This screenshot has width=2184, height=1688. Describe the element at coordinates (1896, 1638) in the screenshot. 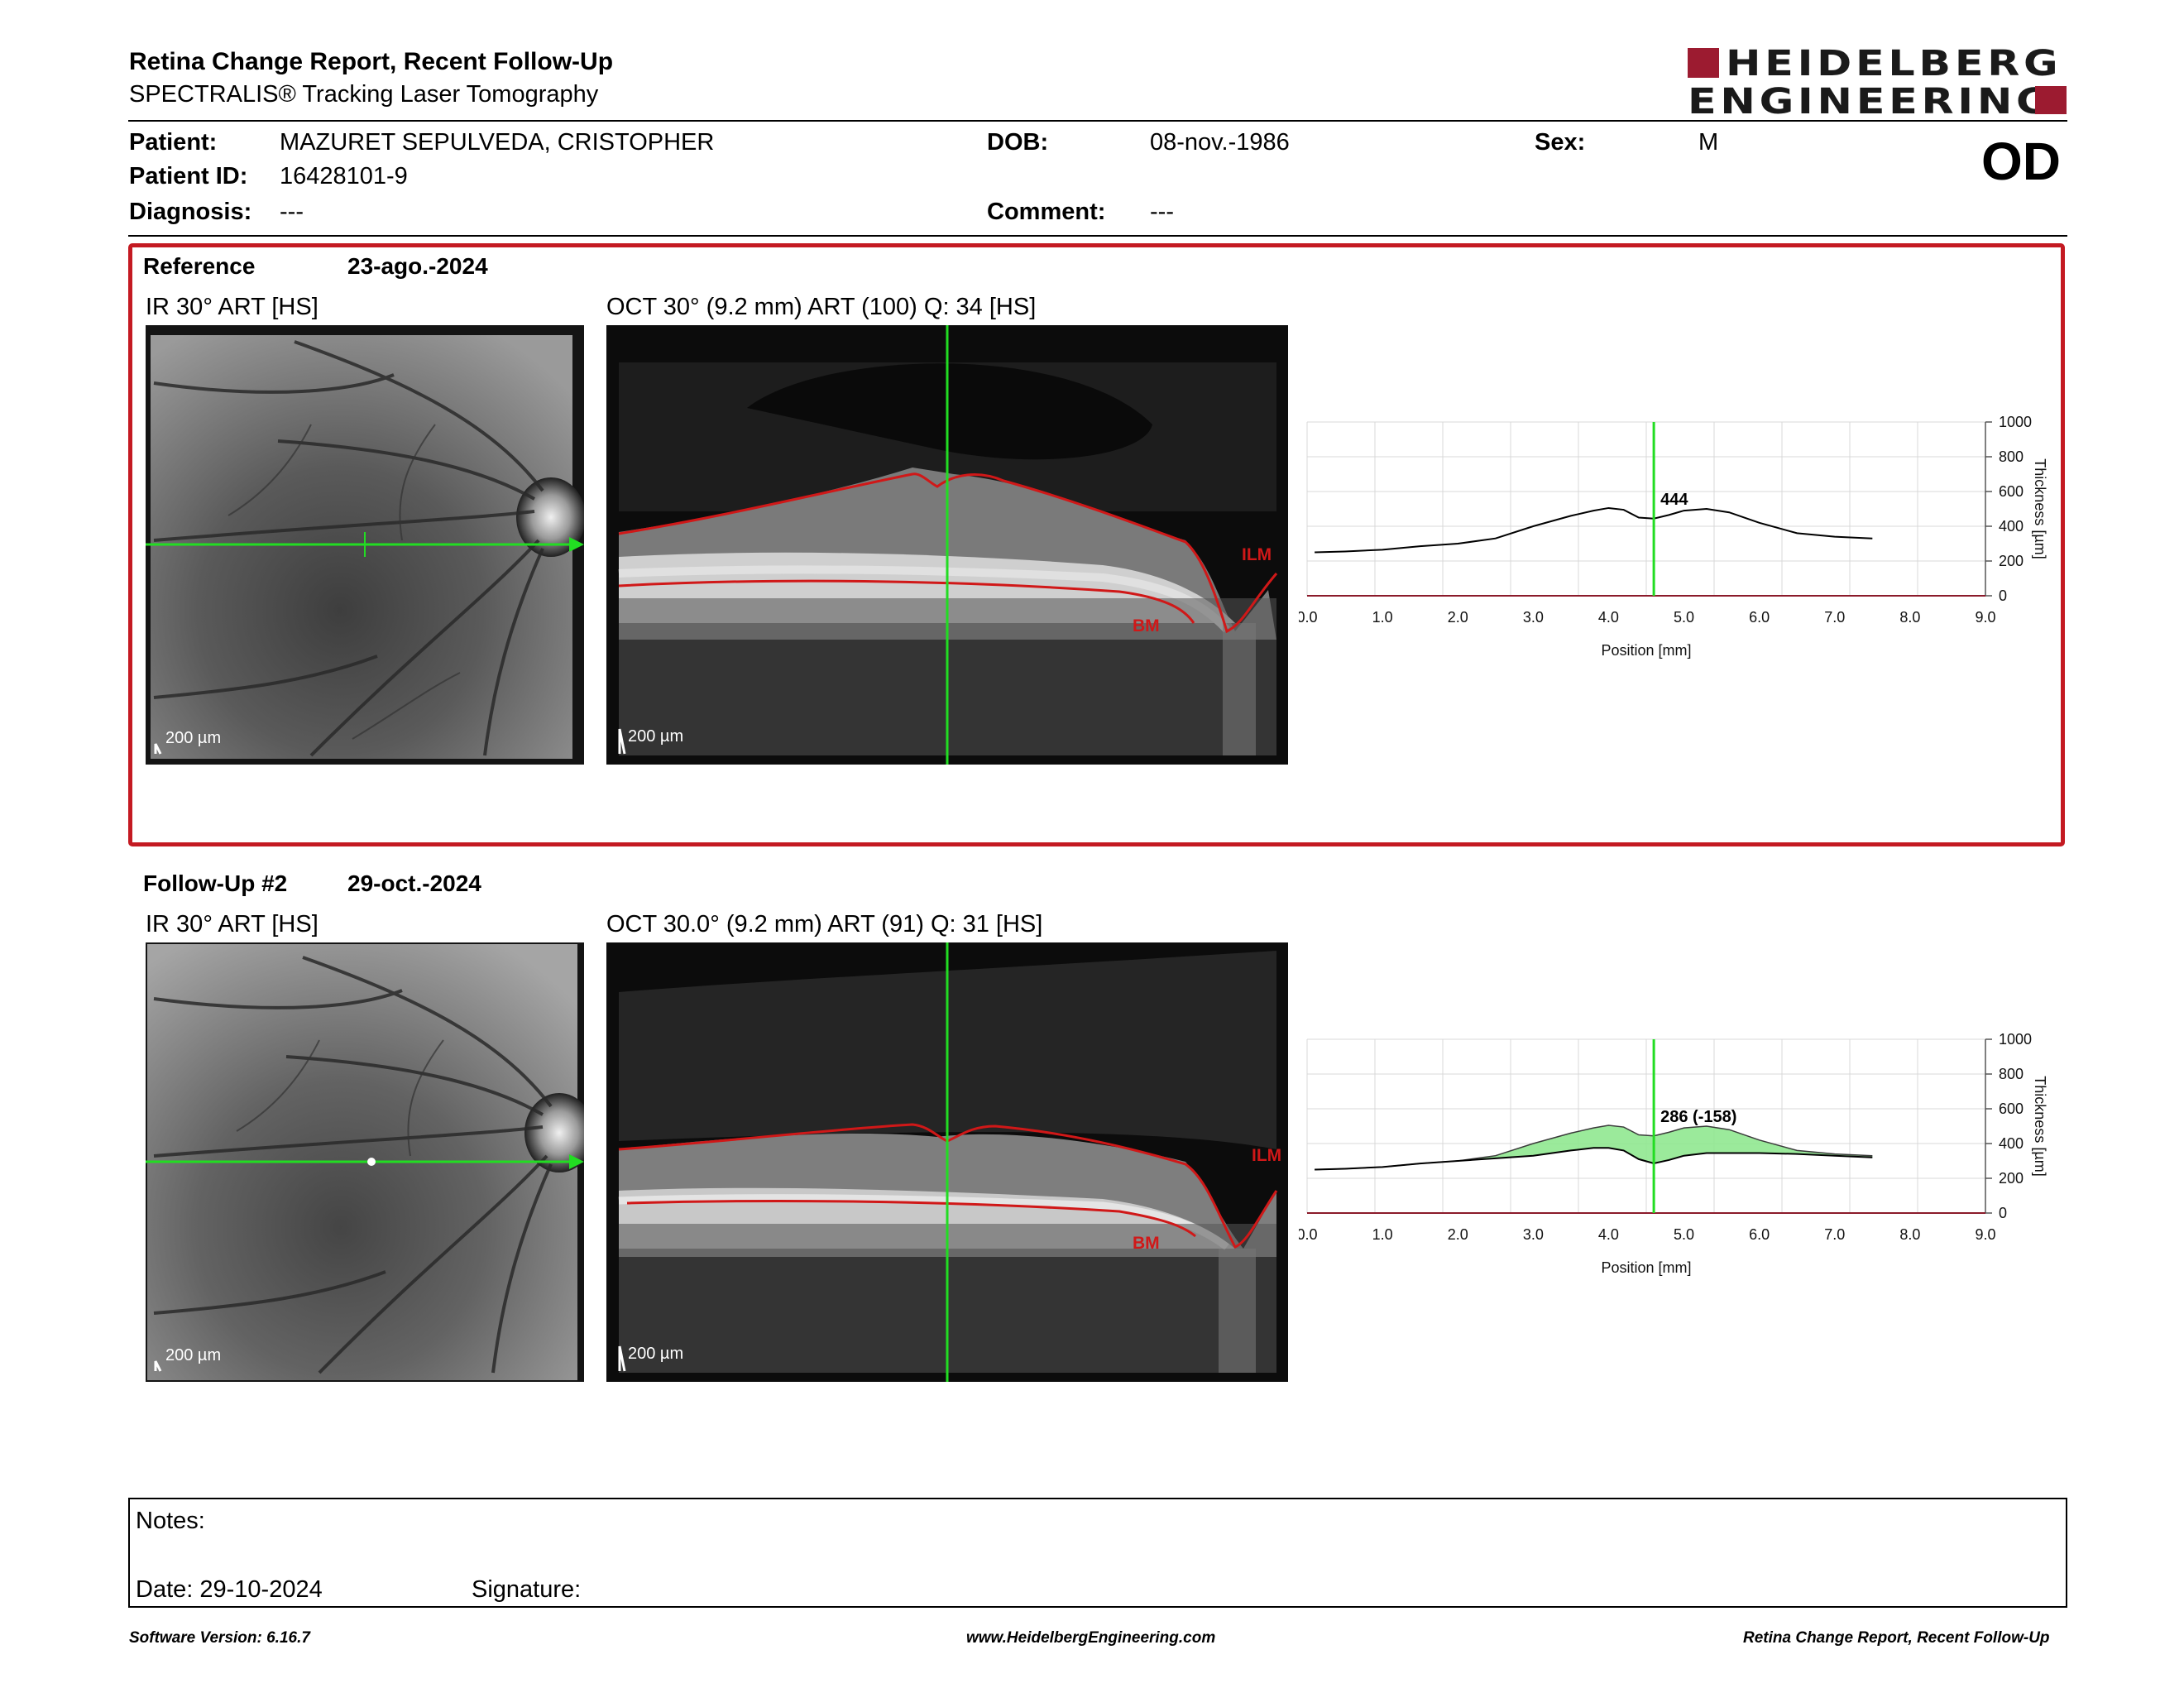

I see `footer-report-name: Retina Change Report, Recent Follow-Up` at that location.